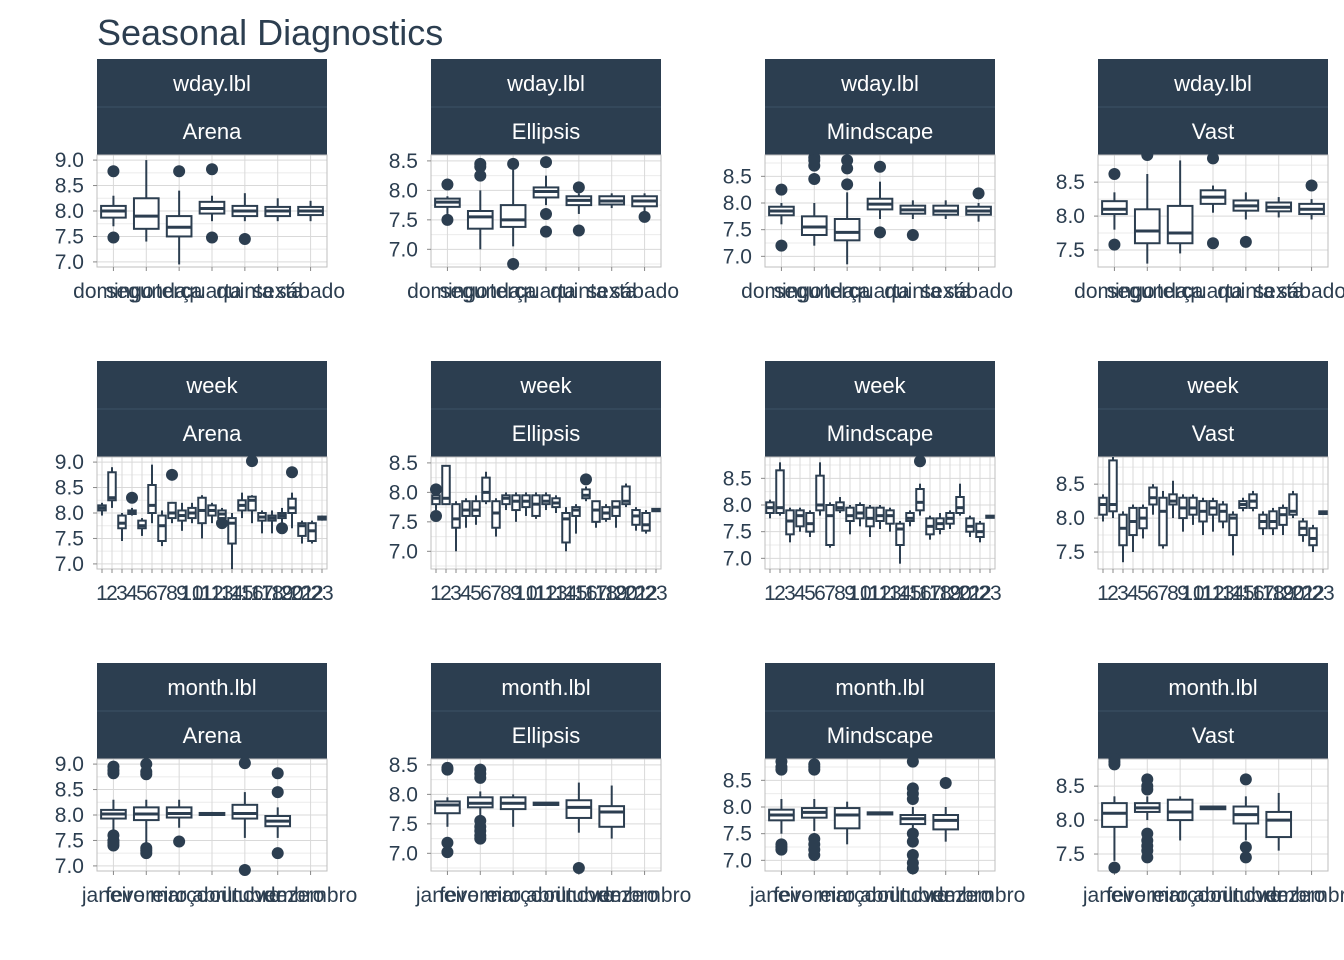 The width and height of the screenshot is (1344, 960). Describe the element at coordinates (879, 687) in the screenshot. I see `strip-row-label: month.lbl` at that location.